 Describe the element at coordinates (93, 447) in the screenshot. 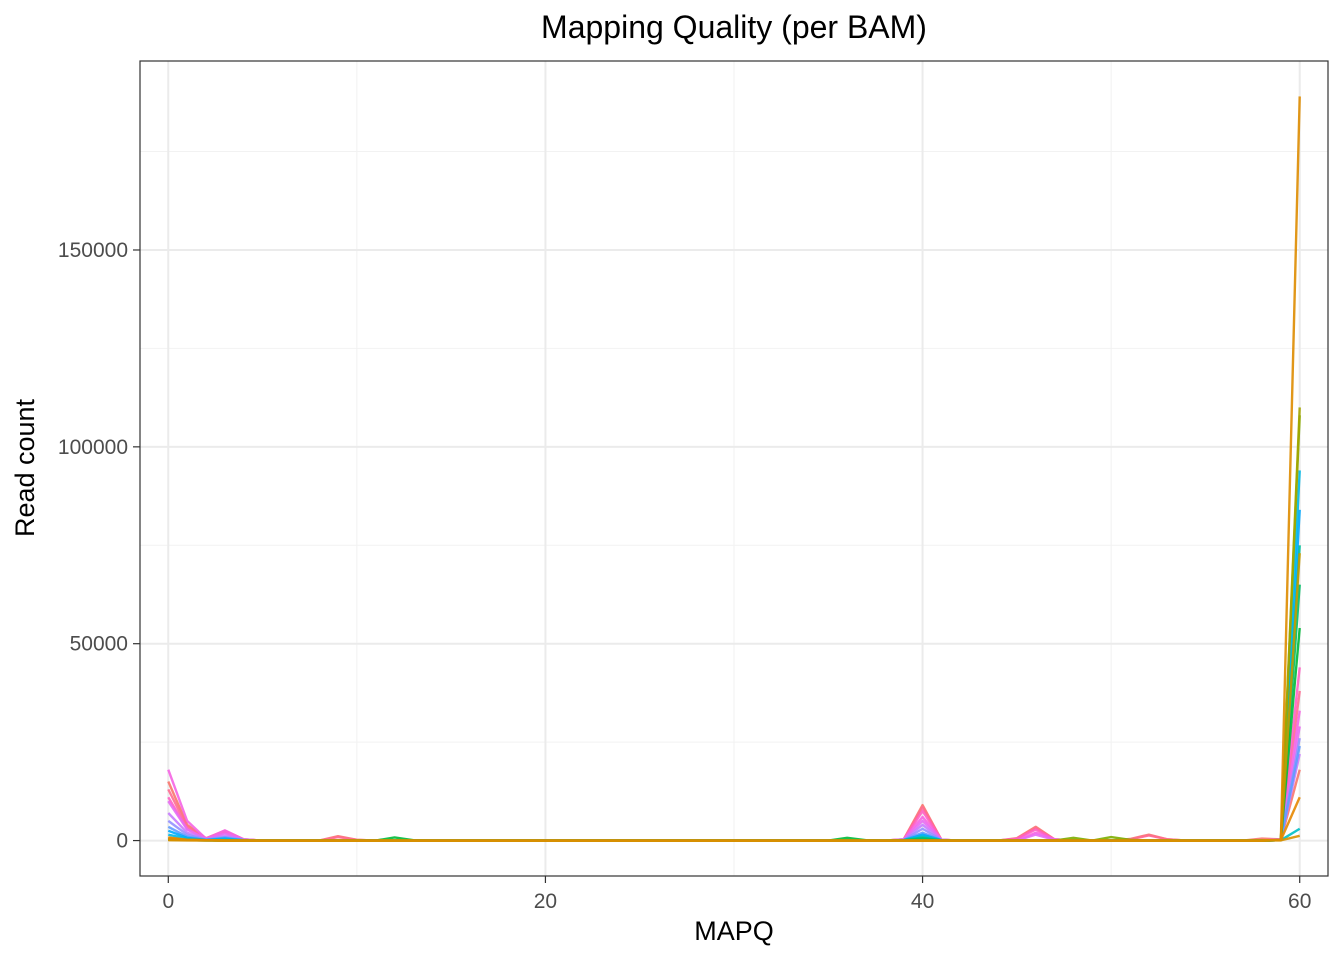

I see `y-tick-label: 100000` at that location.